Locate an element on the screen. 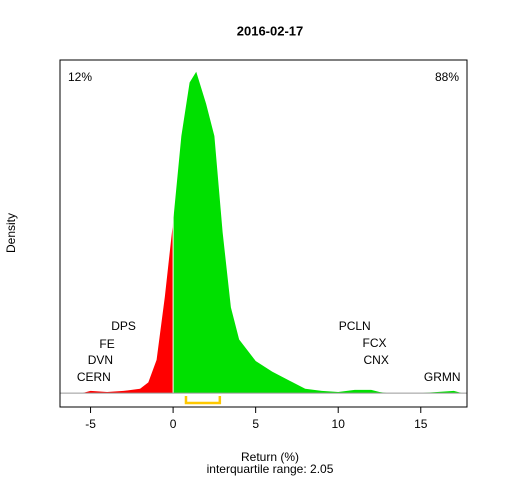 The width and height of the screenshot is (512, 485). ticker-label: FE is located at coordinates (106, 344).